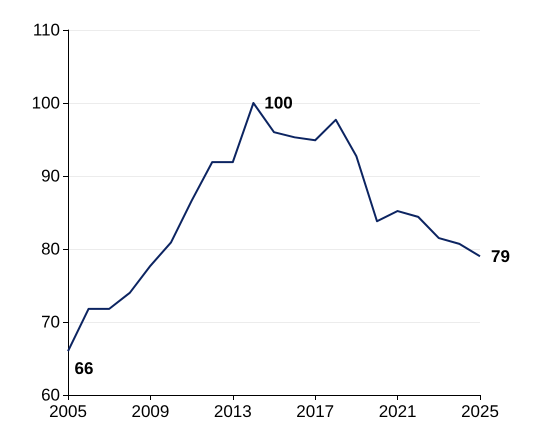 The width and height of the screenshot is (536, 437). I want to click on x-tick-label: 2013, so click(233, 411).